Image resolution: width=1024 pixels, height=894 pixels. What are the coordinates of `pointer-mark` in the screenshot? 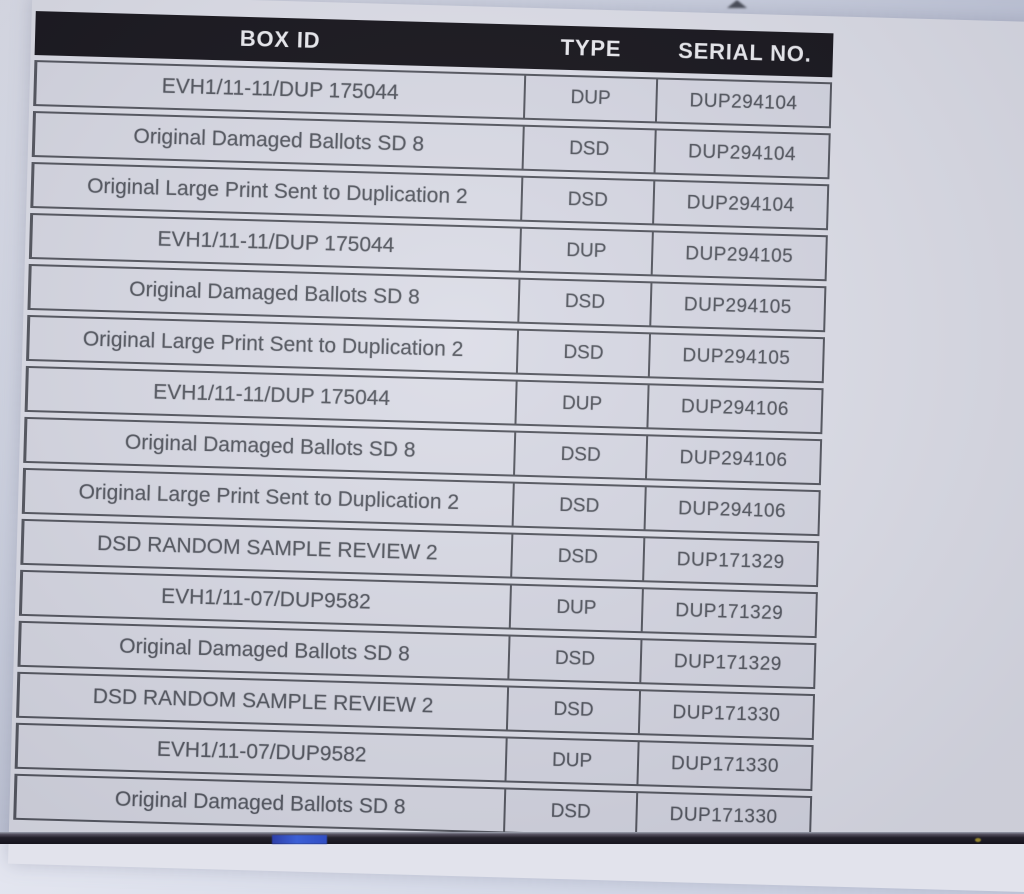 It's located at (737, 4).